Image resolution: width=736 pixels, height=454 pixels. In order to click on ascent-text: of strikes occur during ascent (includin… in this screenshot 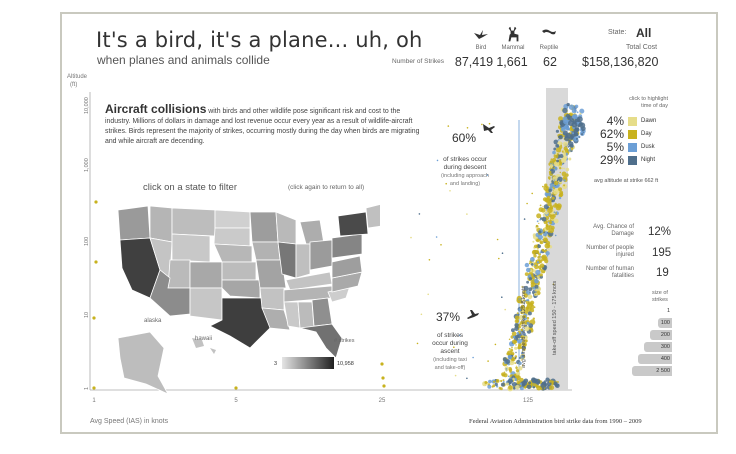, I will do `click(450, 351)`.